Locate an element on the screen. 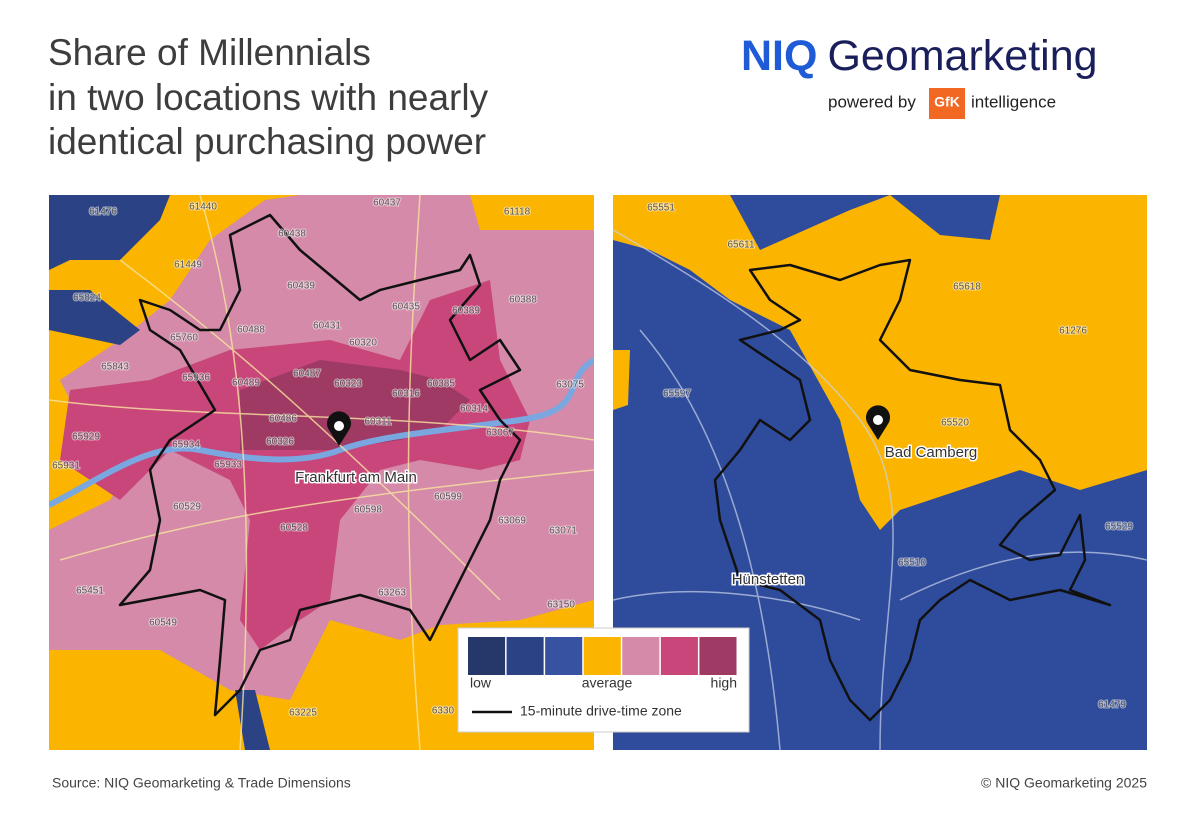  postcode-label: 61449 is located at coordinates (188, 265).